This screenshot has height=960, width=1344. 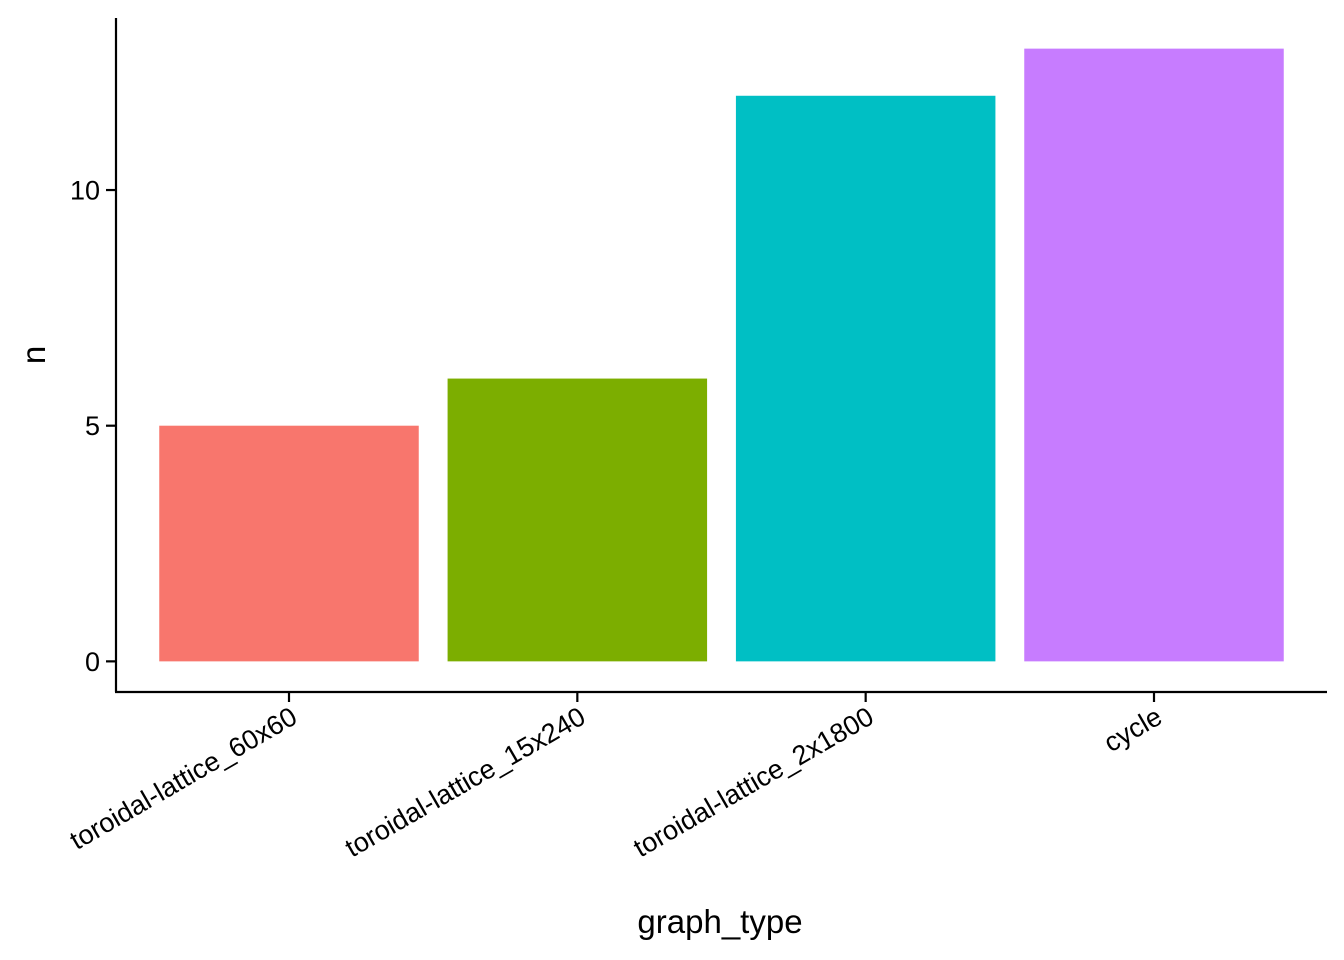 What do you see at coordinates (33, 355) in the screenshot?
I see `y-axis-title: n` at bounding box center [33, 355].